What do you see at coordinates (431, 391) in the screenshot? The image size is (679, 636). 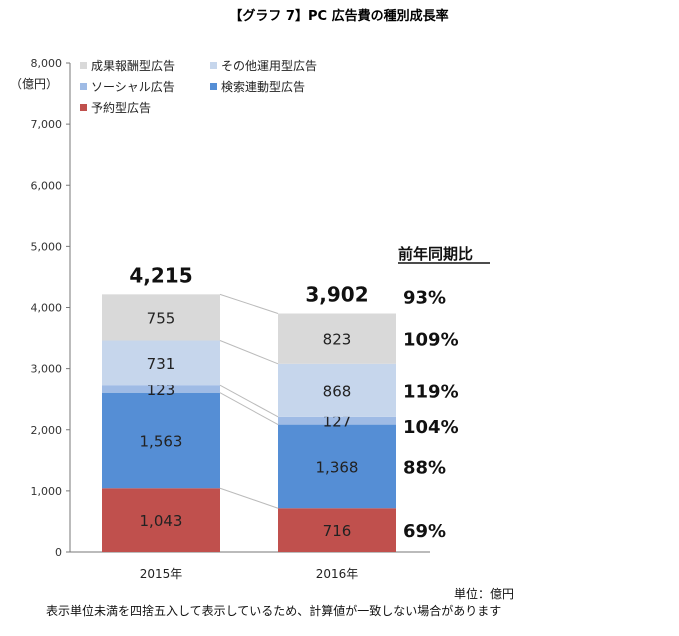 I see `segment-yoy-label: 119%` at bounding box center [431, 391].